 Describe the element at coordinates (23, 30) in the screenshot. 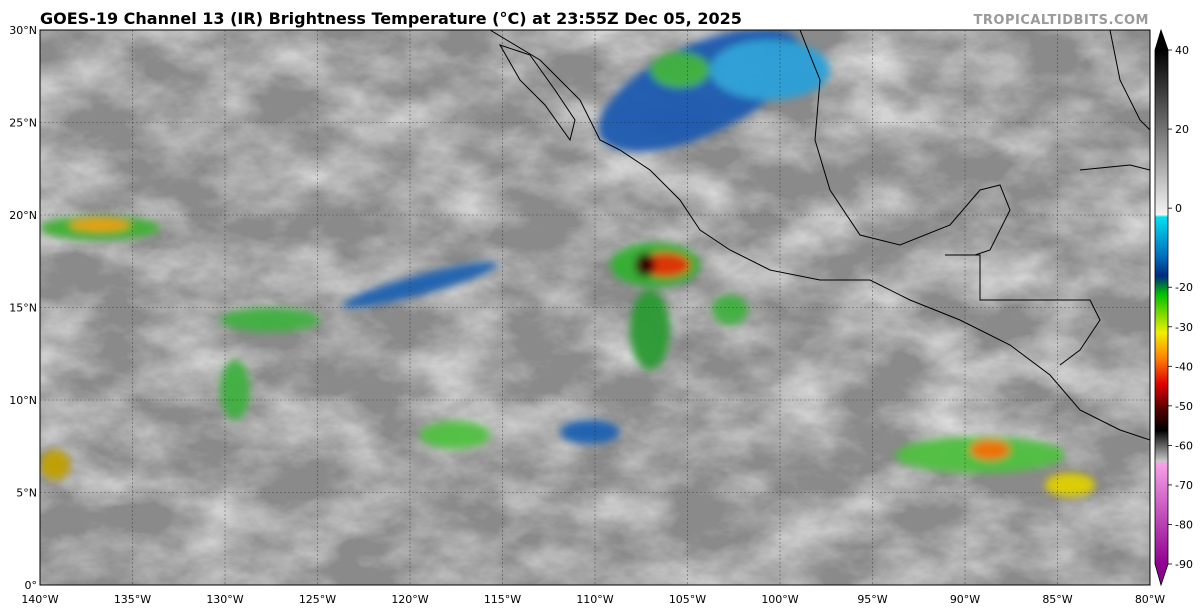

I see `lat-label: 30°N` at that location.